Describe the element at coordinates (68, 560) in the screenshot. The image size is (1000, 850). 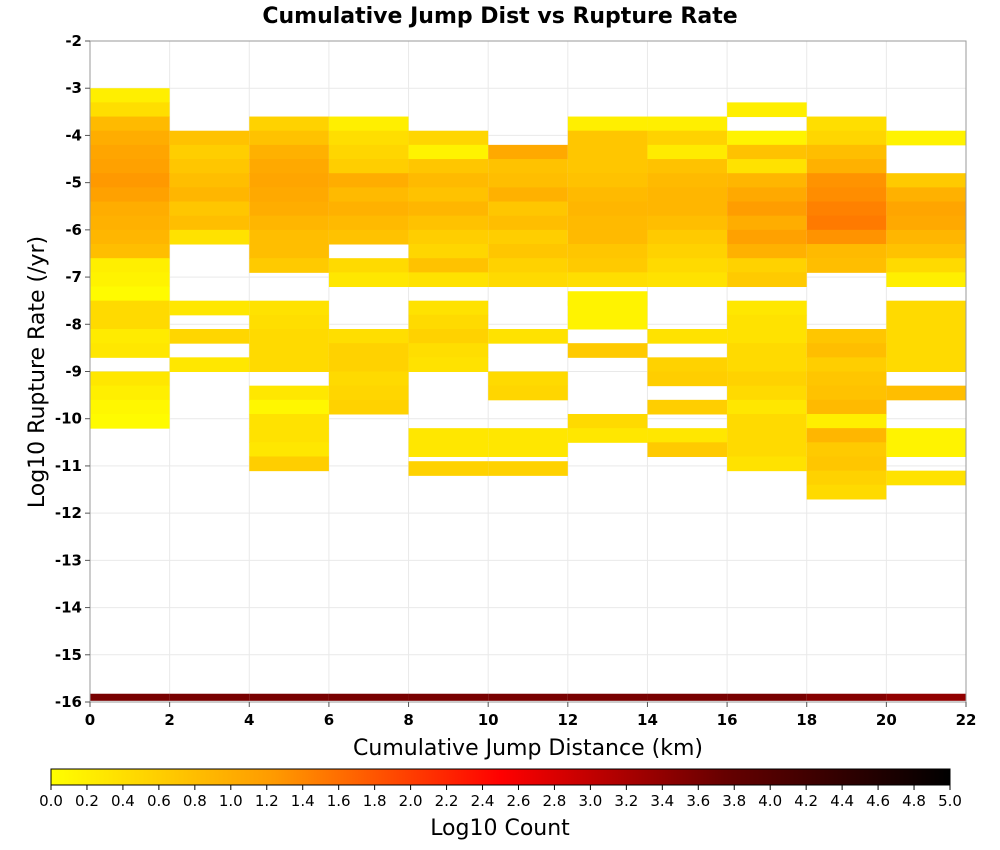
I see `y-tick-label: -13` at that location.